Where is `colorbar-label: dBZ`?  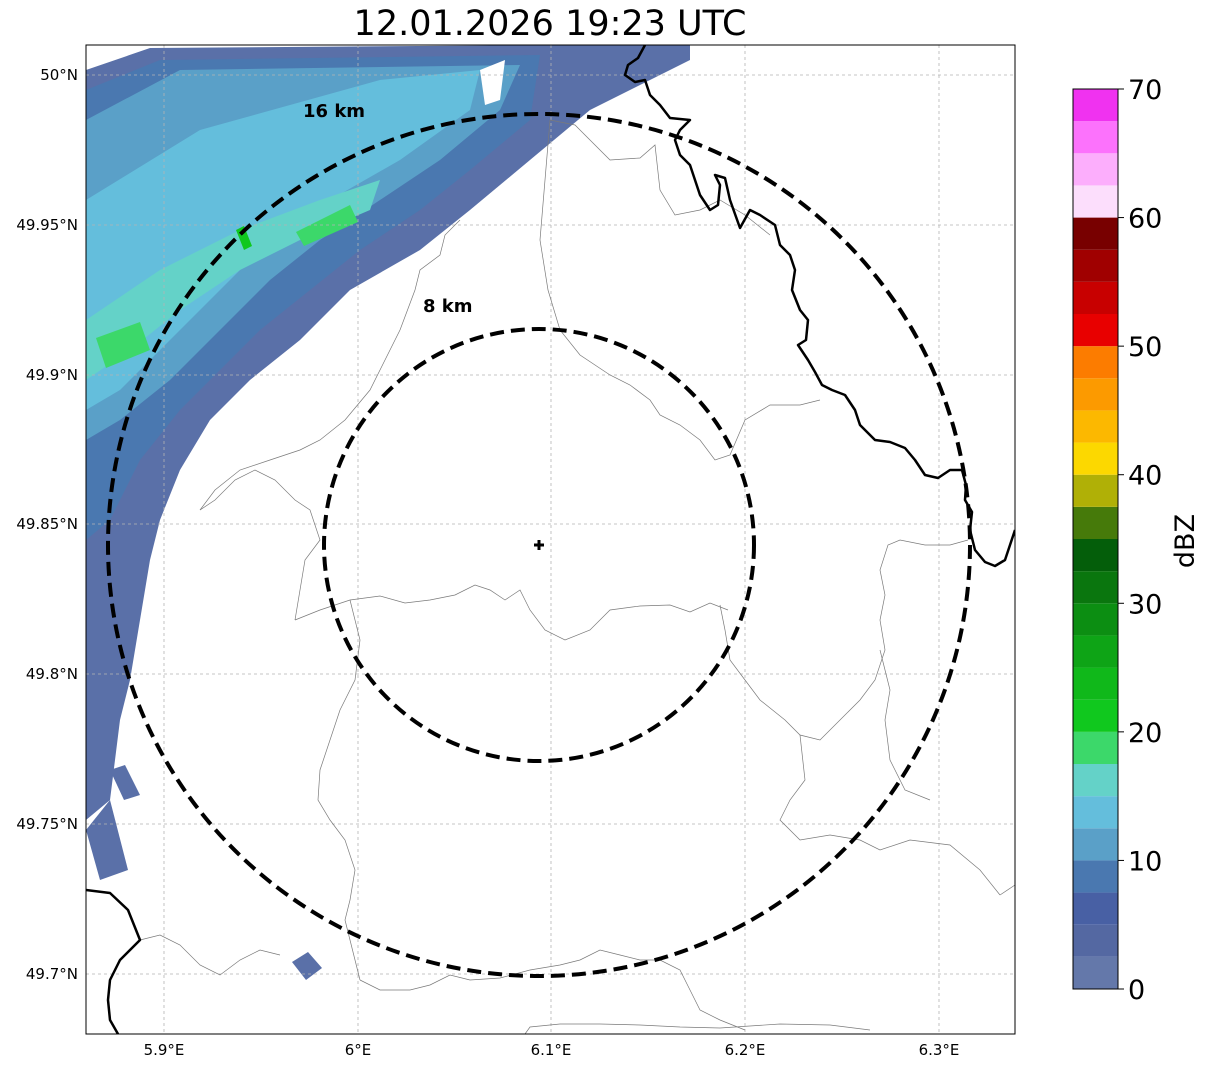 colorbar-label: dBZ is located at coordinates (1185, 541).